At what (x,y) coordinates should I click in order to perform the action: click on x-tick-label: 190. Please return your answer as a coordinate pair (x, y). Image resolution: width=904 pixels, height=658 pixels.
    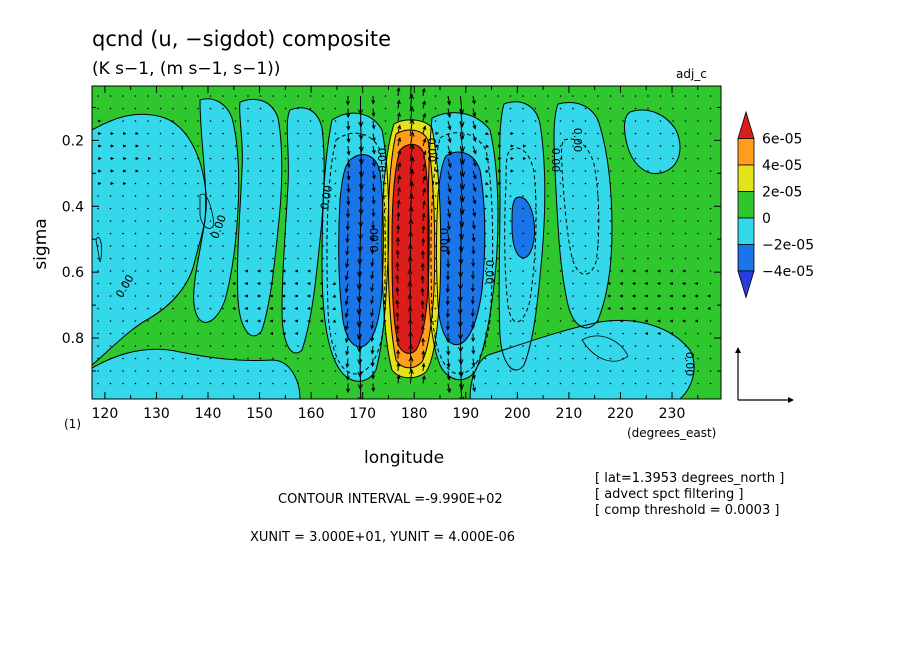
    Looking at the image, I should click on (465, 414).